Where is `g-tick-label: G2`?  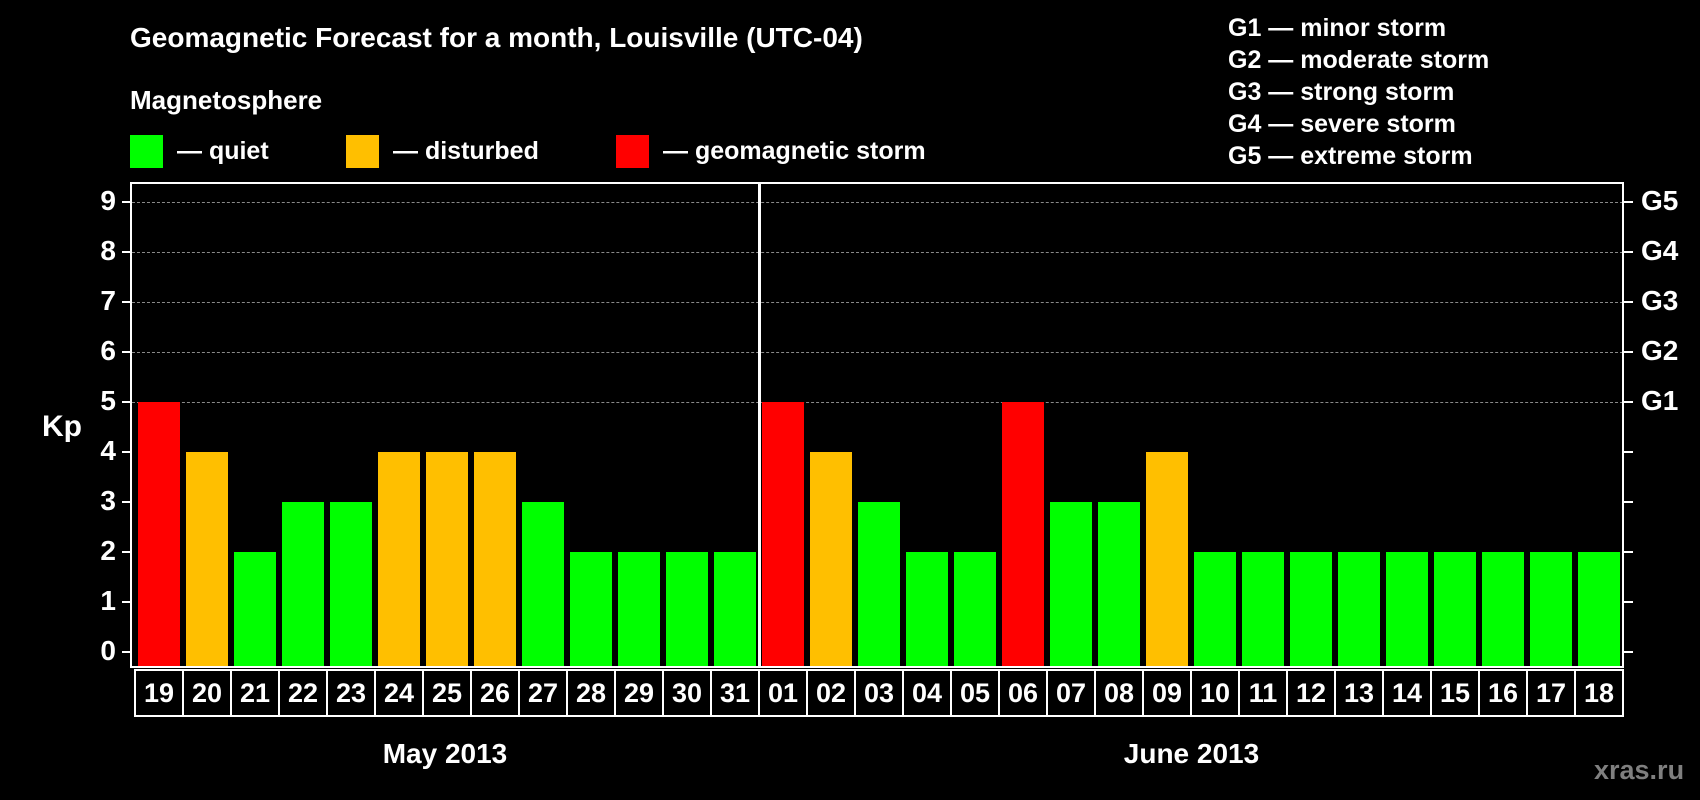 g-tick-label: G2 is located at coordinates (1660, 350).